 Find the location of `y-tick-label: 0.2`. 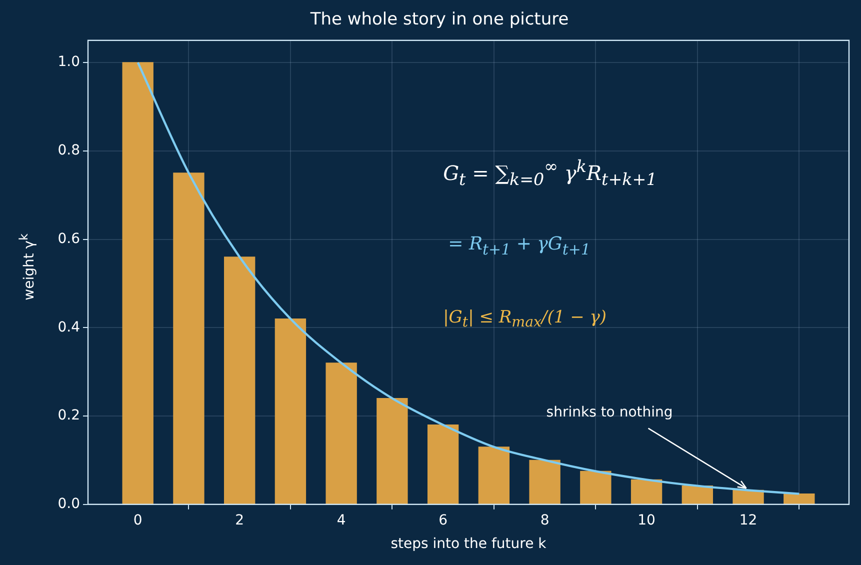

y-tick-label: 0.2 is located at coordinates (69, 416).